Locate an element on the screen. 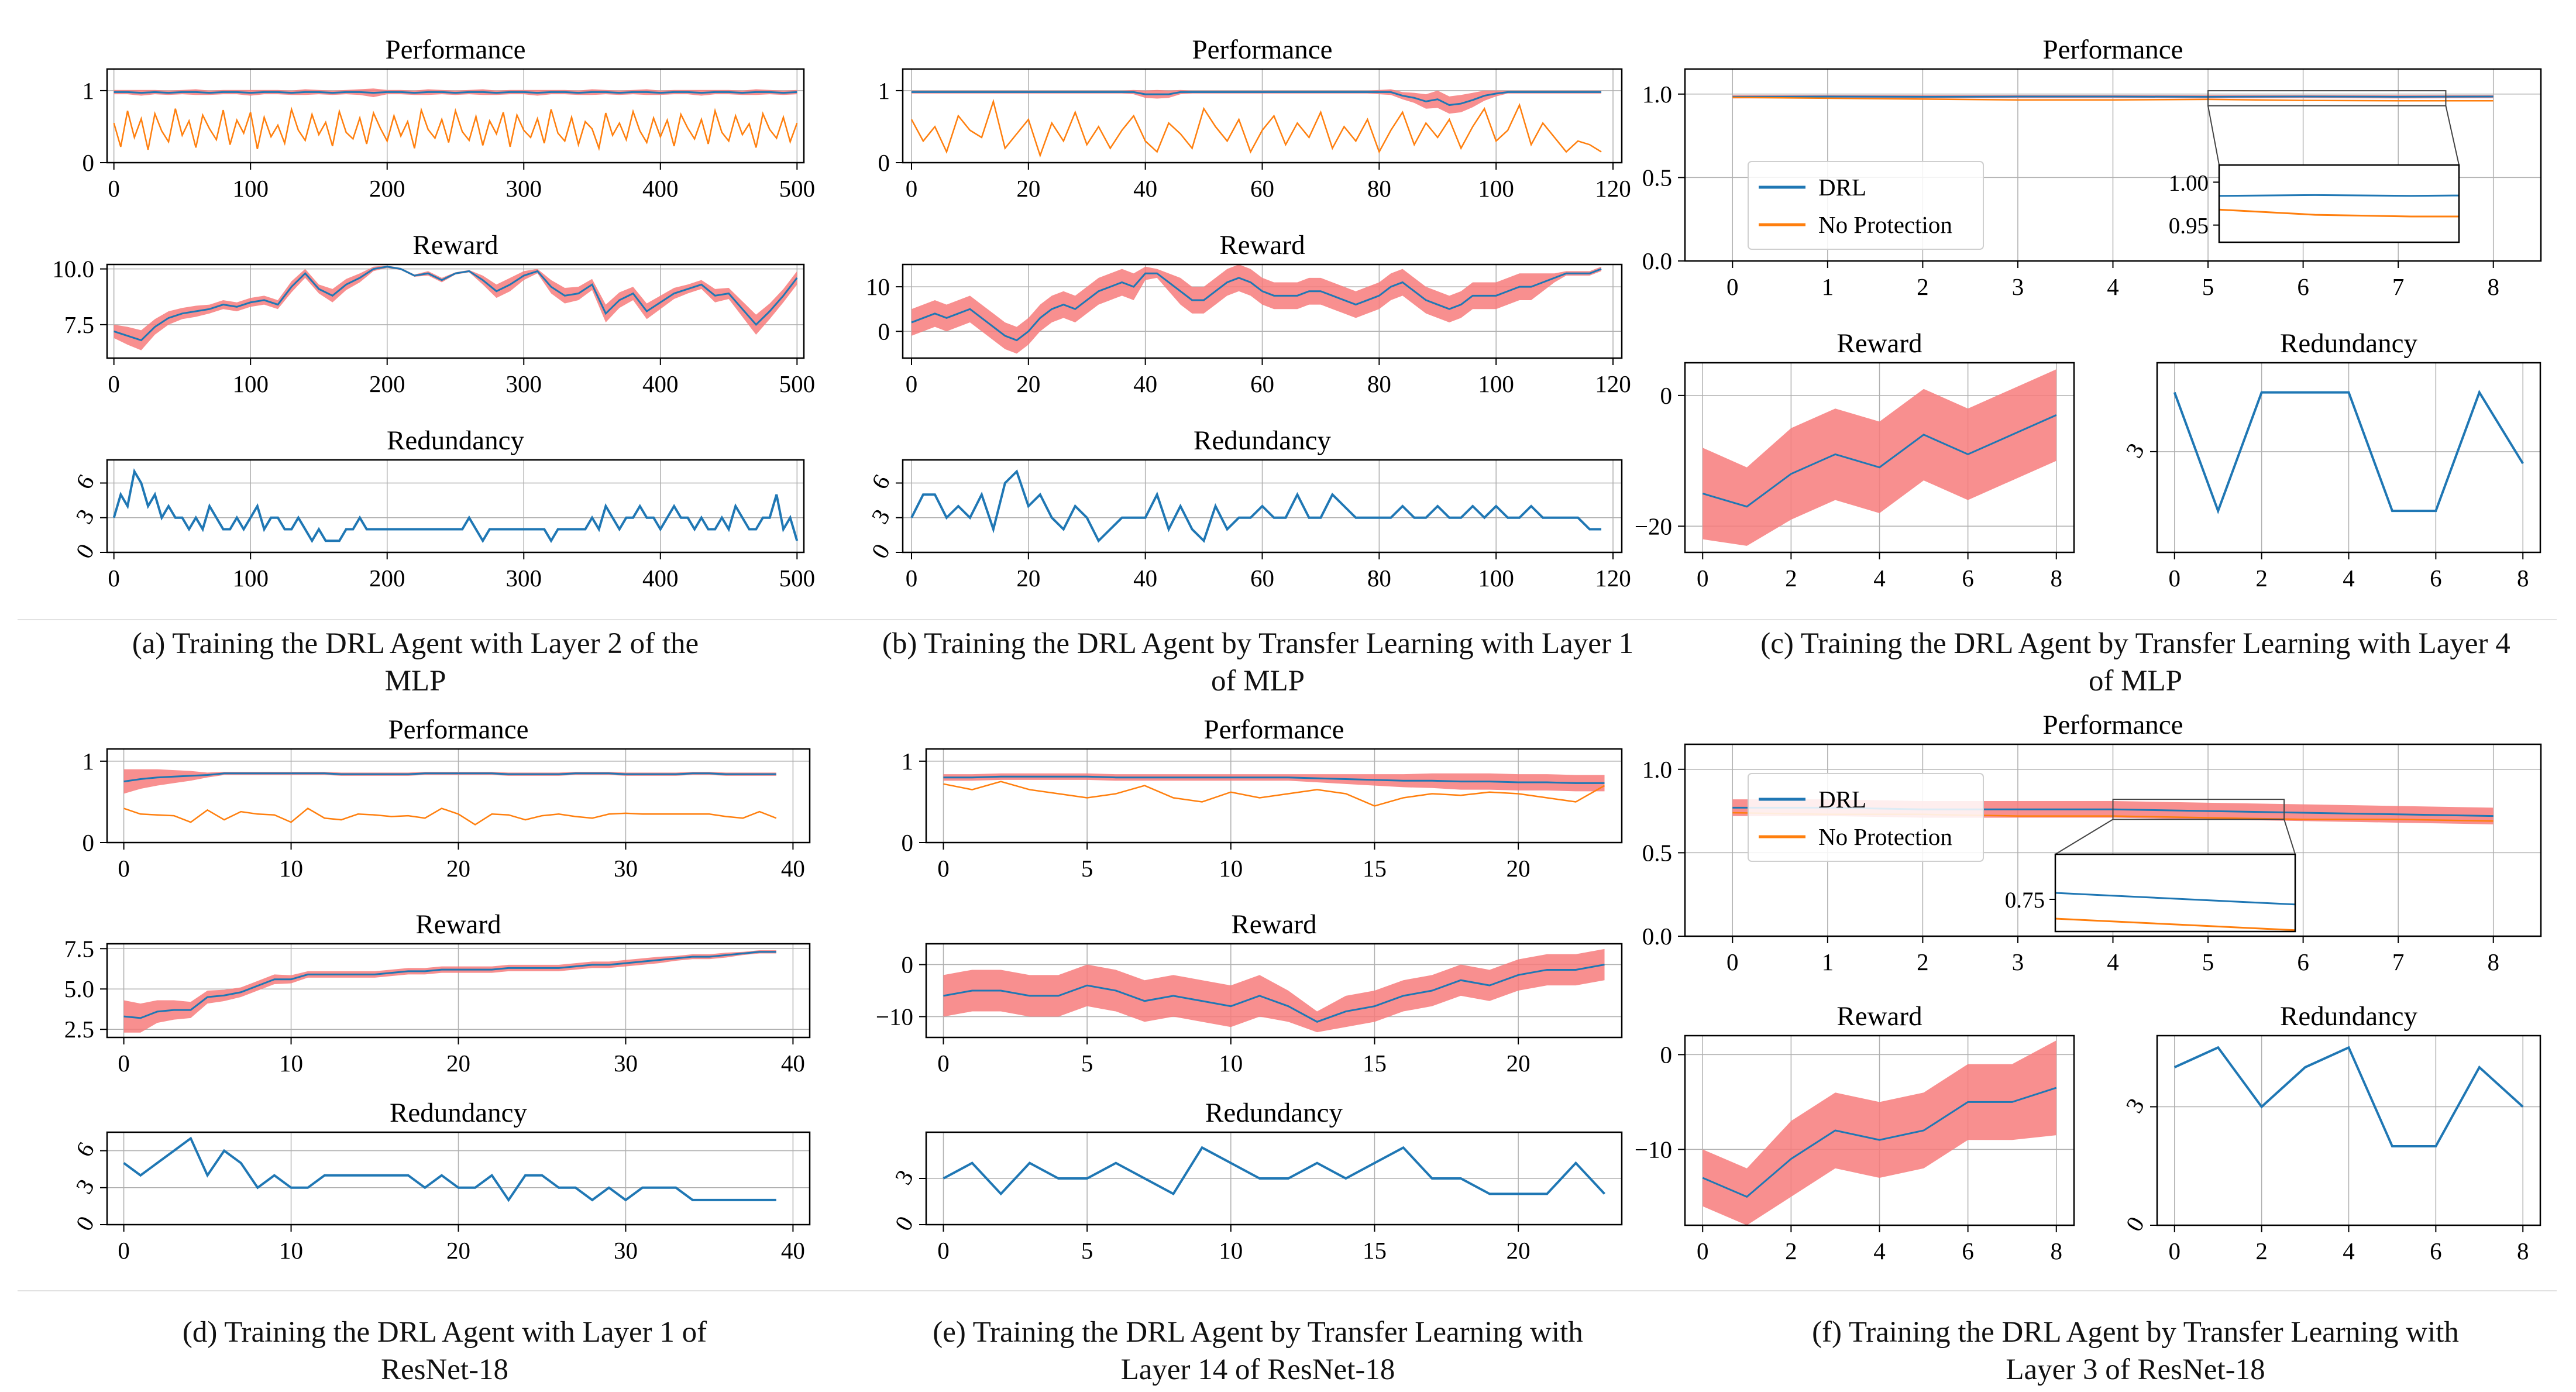 The image size is (2576, 1392). c-performance-ytick-label: 1.0 is located at coordinates (1657, 94).